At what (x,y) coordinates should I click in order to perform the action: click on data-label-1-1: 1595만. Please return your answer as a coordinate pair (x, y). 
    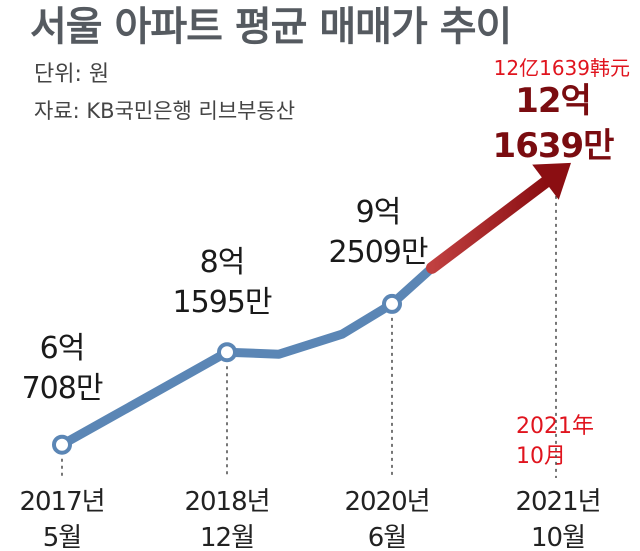
    Looking at the image, I should click on (222, 302).